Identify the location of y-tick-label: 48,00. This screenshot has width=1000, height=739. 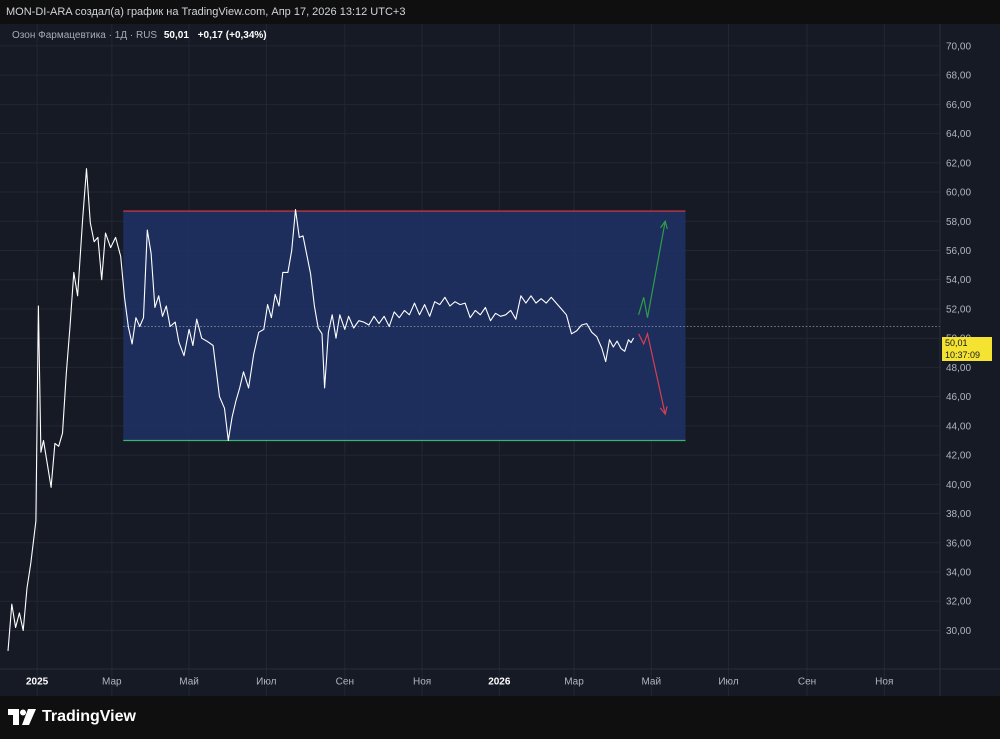
(958, 368).